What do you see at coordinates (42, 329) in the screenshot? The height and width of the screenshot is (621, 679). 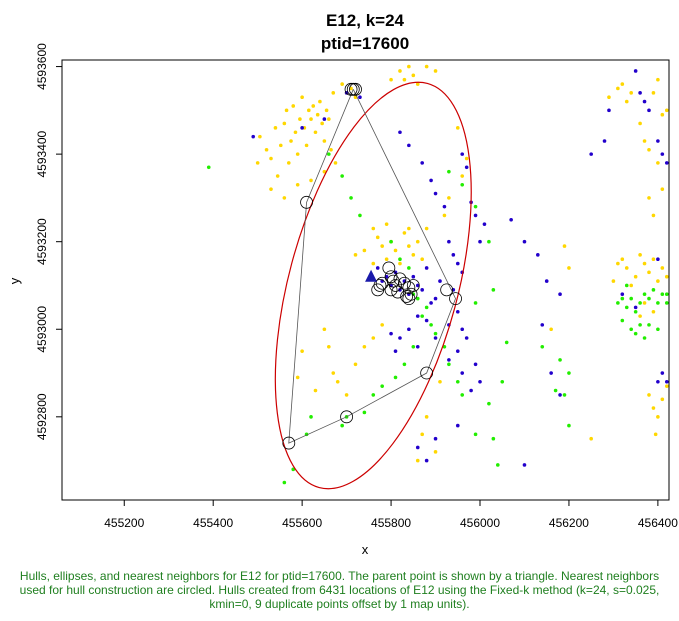 I see `y-tick-label: 4593000` at bounding box center [42, 329].